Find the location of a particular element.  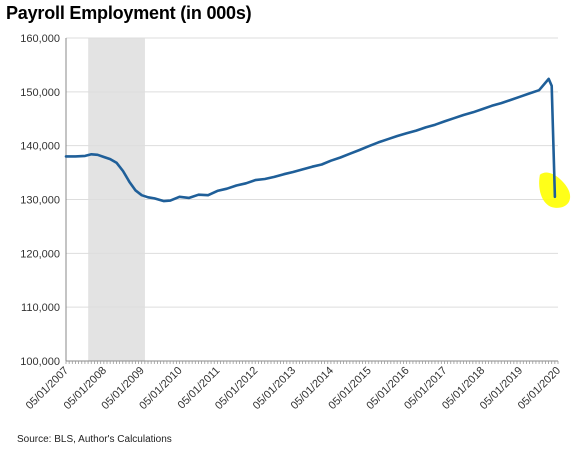

y-tick-label: 120,000 is located at coordinates (40, 254).